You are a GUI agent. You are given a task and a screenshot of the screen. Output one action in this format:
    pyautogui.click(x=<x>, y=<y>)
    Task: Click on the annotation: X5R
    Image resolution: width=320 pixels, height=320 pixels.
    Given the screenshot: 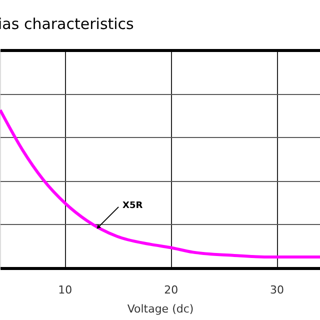 What is the action you would take?
    pyautogui.click(x=132, y=205)
    